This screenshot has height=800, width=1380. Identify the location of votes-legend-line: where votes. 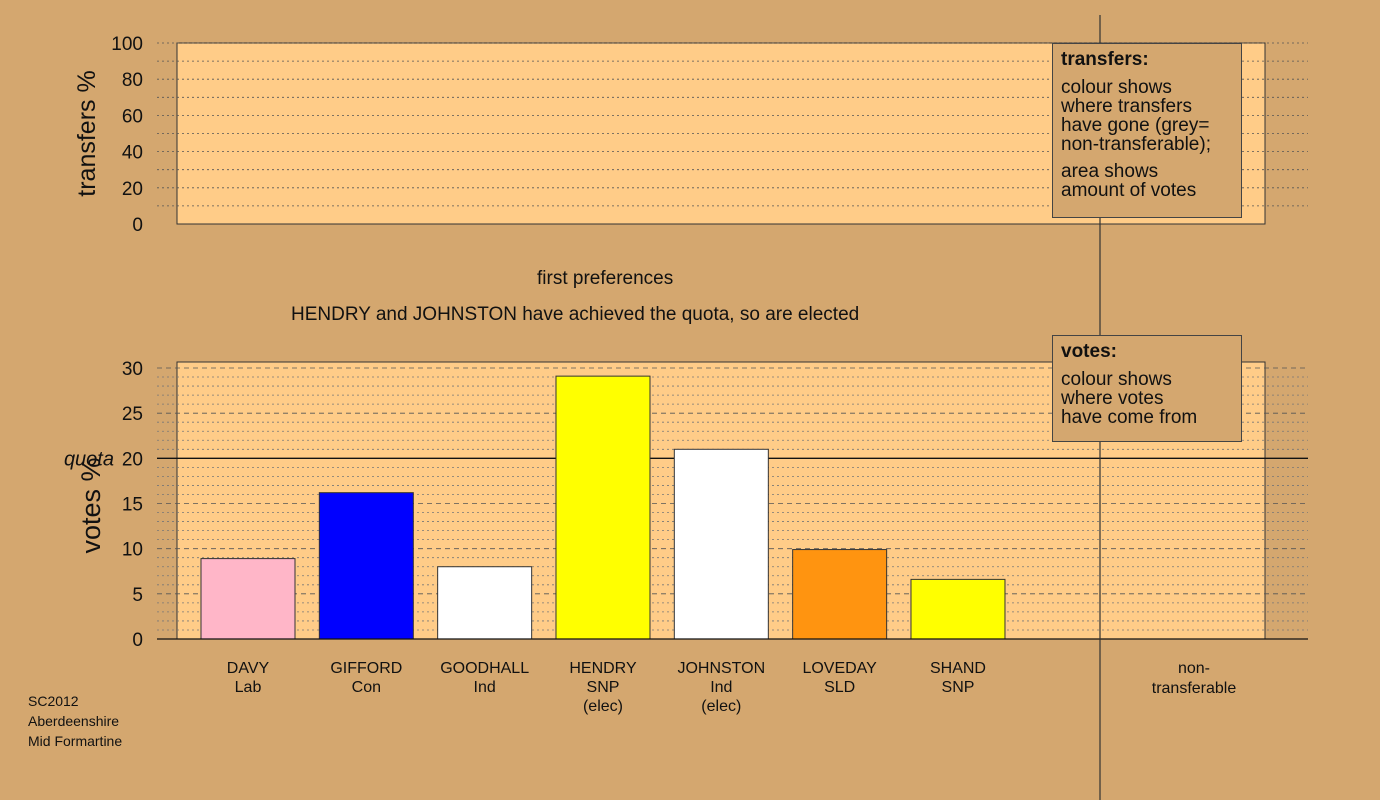
(1112, 398).